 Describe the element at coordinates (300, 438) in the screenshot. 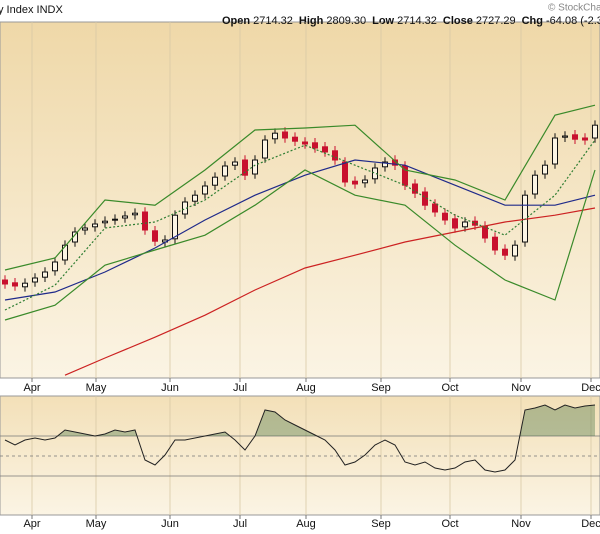

I see `indicator-line` at that location.